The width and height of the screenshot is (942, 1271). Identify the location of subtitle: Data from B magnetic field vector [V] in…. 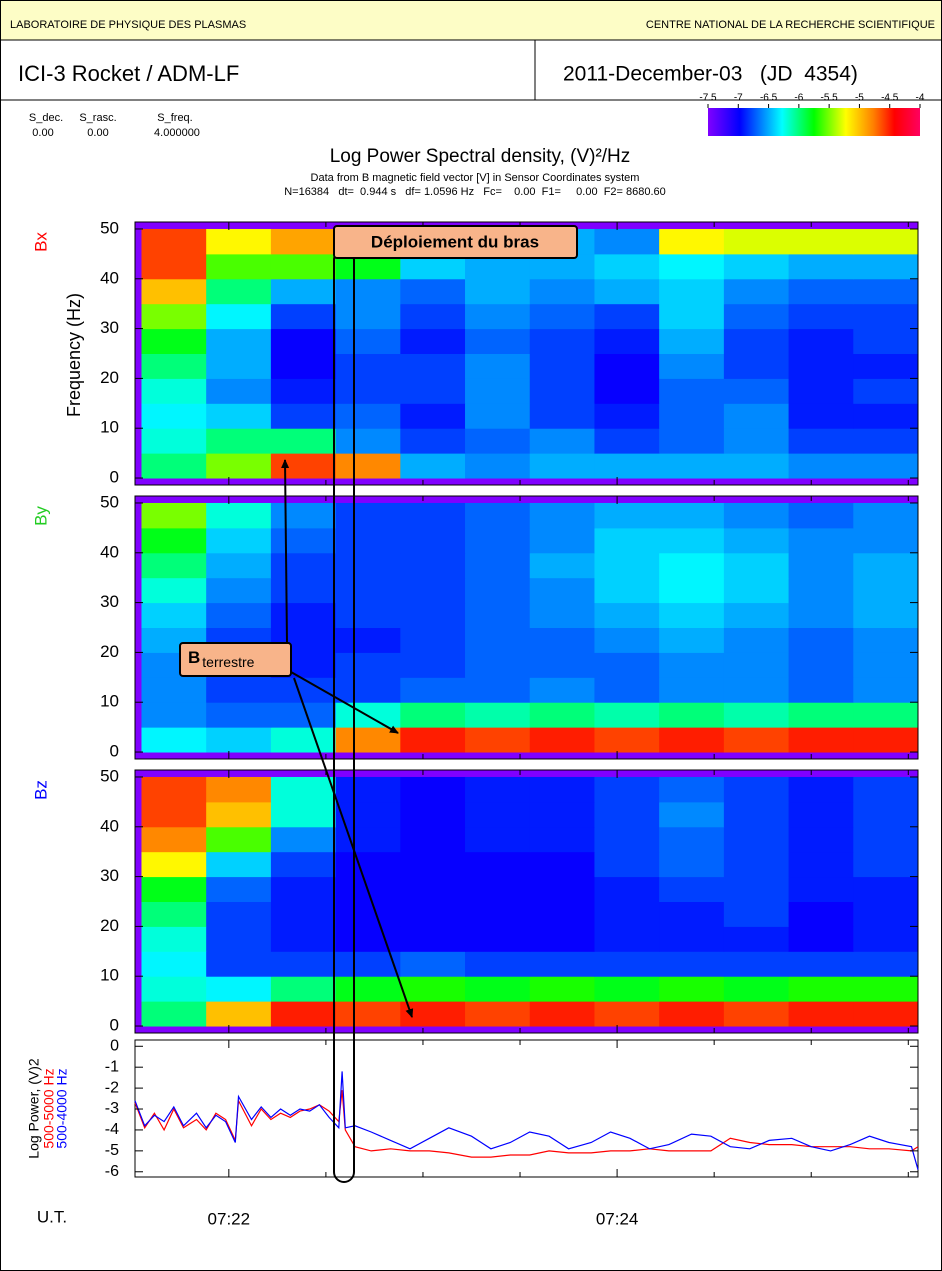
(475, 178).